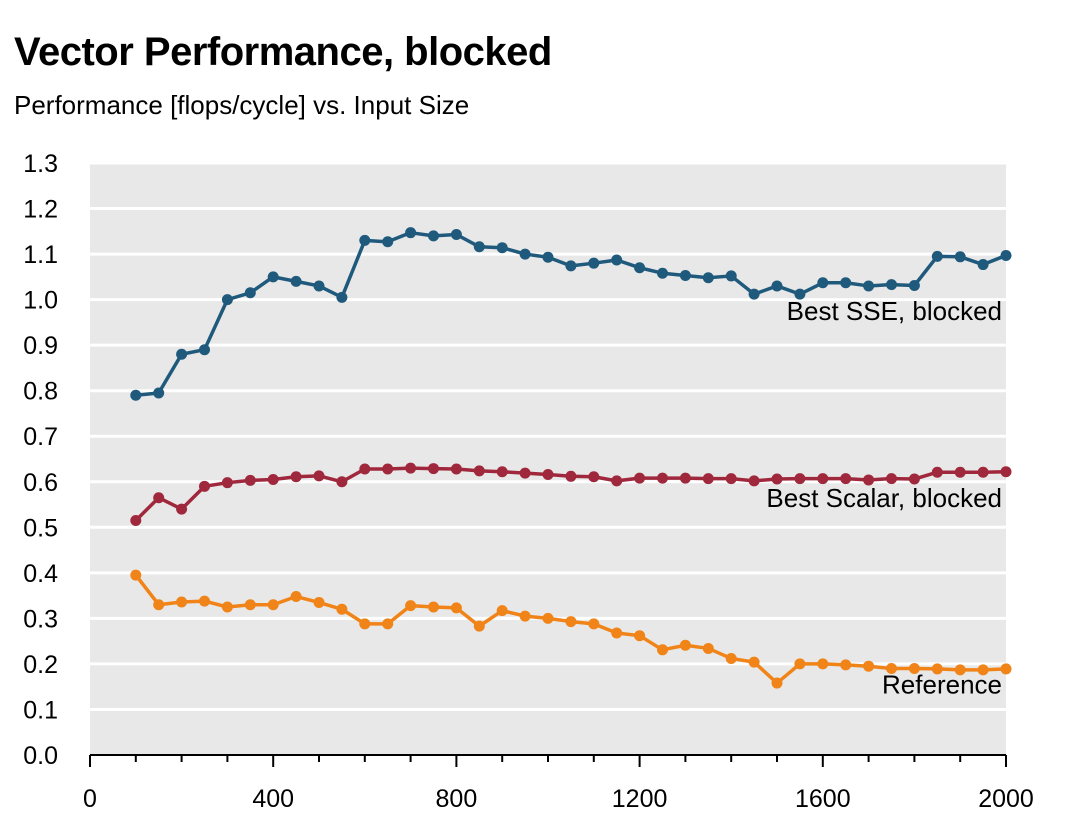  Describe the element at coordinates (40, 346) in the screenshot. I see `y-tick-label: 0.9` at that location.